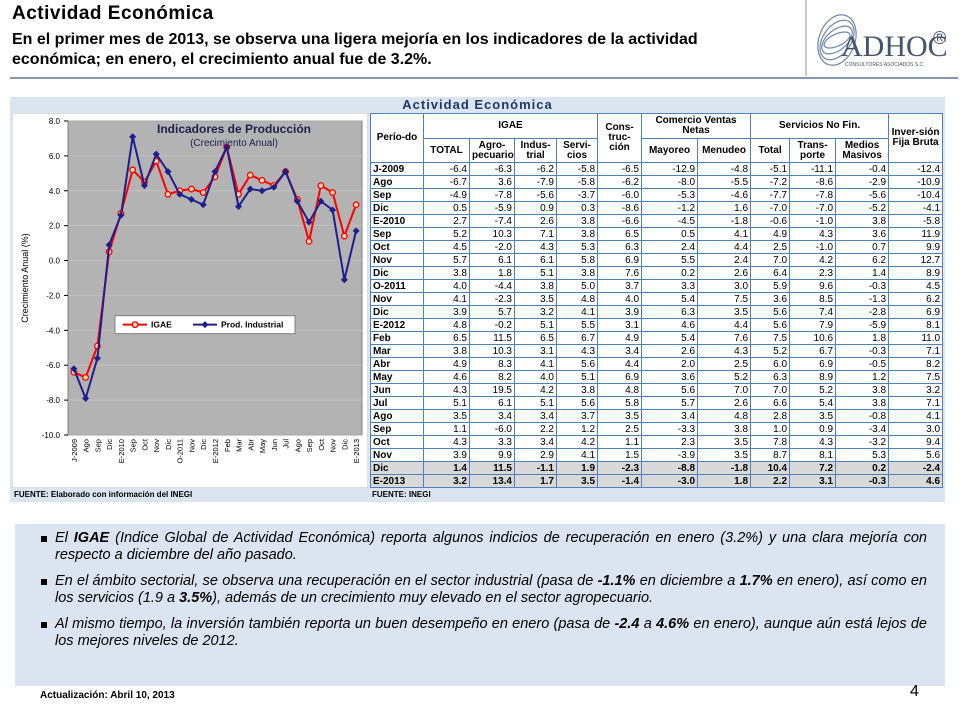 Image resolution: width=960 pixels, height=720 pixels. I want to click on table-cell: -0.6, so click(770, 221).